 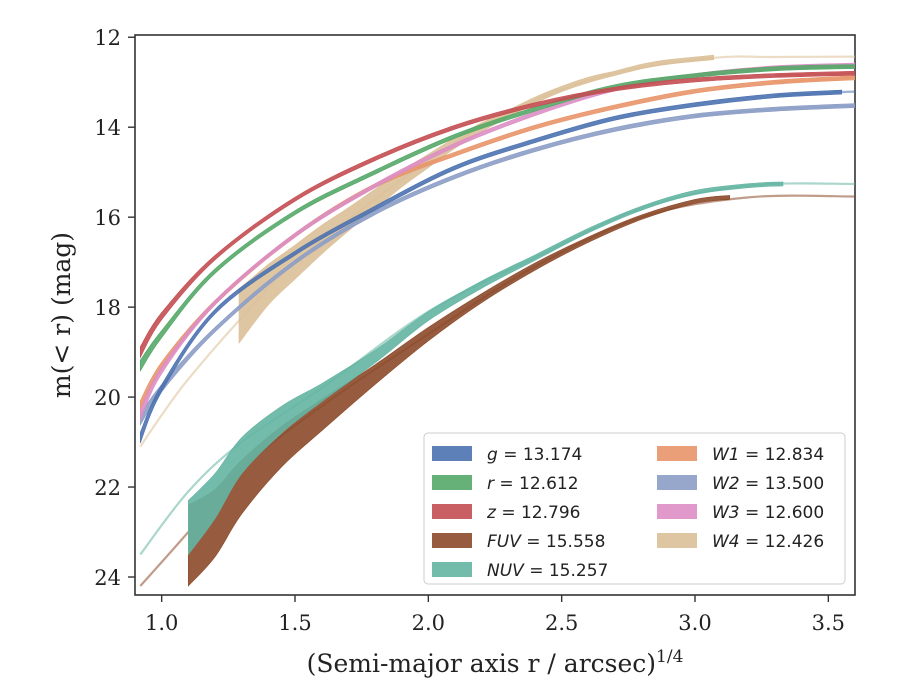 What do you see at coordinates (768, 513) in the screenshot?
I see `legend-label-w3: W3 = 12.600` at bounding box center [768, 513].